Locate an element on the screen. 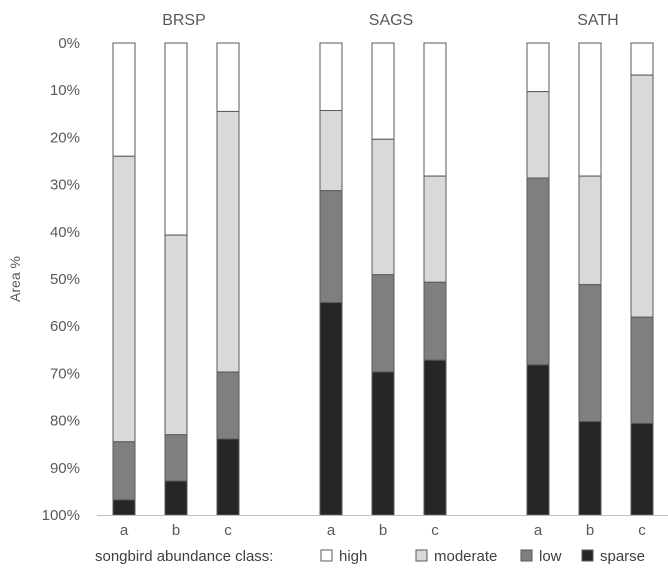 This screenshot has width=668, height=571. y-tick-label: 60% is located at coordinates (65, 326).